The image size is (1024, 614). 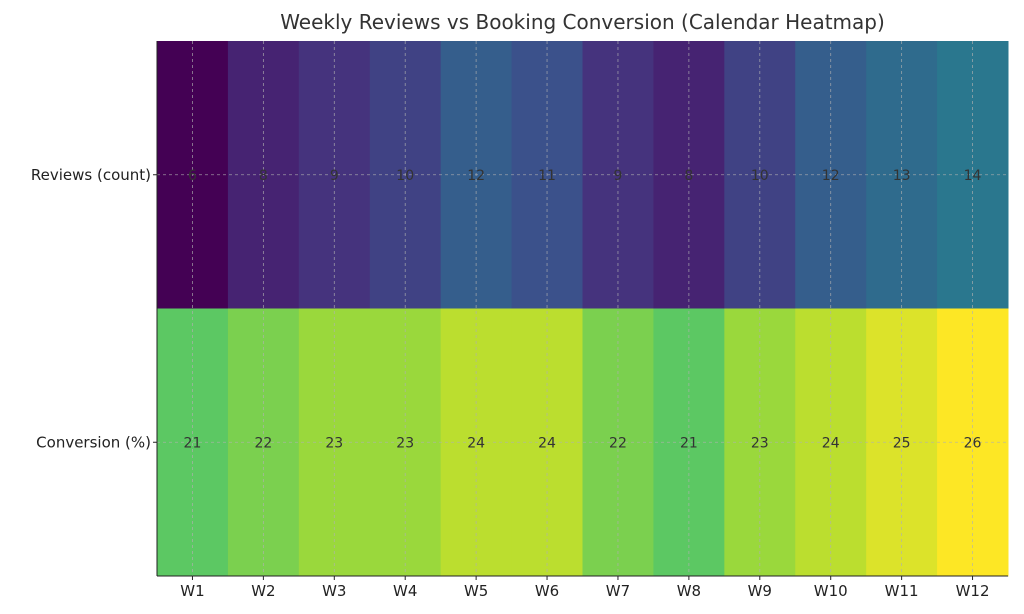 What do you see at coordinates (547, 176) in the screenshot?
I see `data-label: 11` at bounding box center [547, 176].